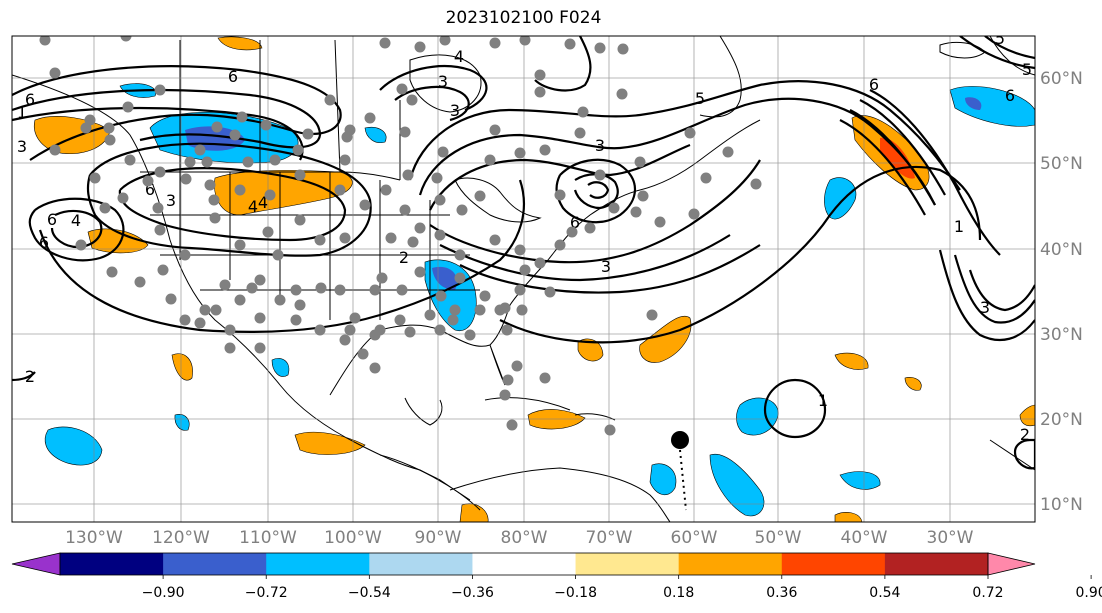 The width and height of the screenshot is (1102, 613). I want to click on pos-anomaly-nepac, so click(72, 135).